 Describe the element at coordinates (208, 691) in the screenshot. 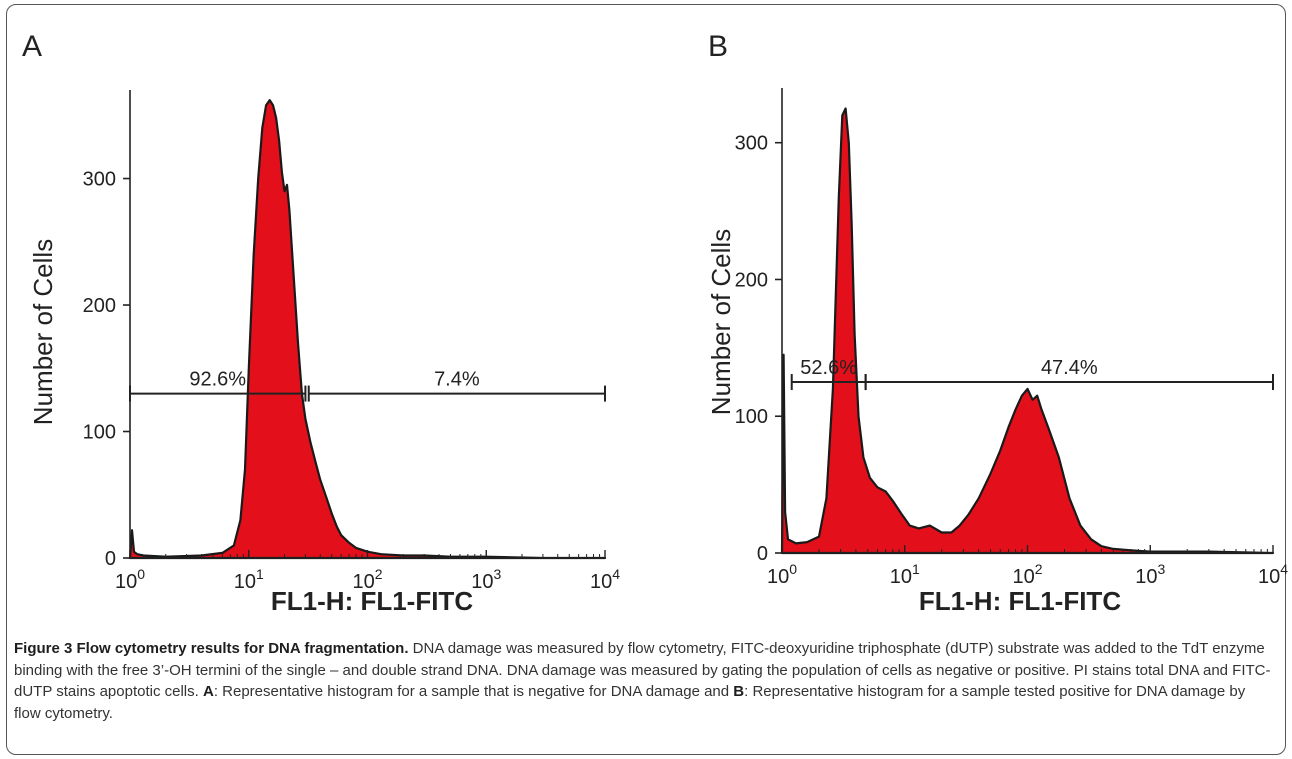

I see `caption-label-a: A` at that location.